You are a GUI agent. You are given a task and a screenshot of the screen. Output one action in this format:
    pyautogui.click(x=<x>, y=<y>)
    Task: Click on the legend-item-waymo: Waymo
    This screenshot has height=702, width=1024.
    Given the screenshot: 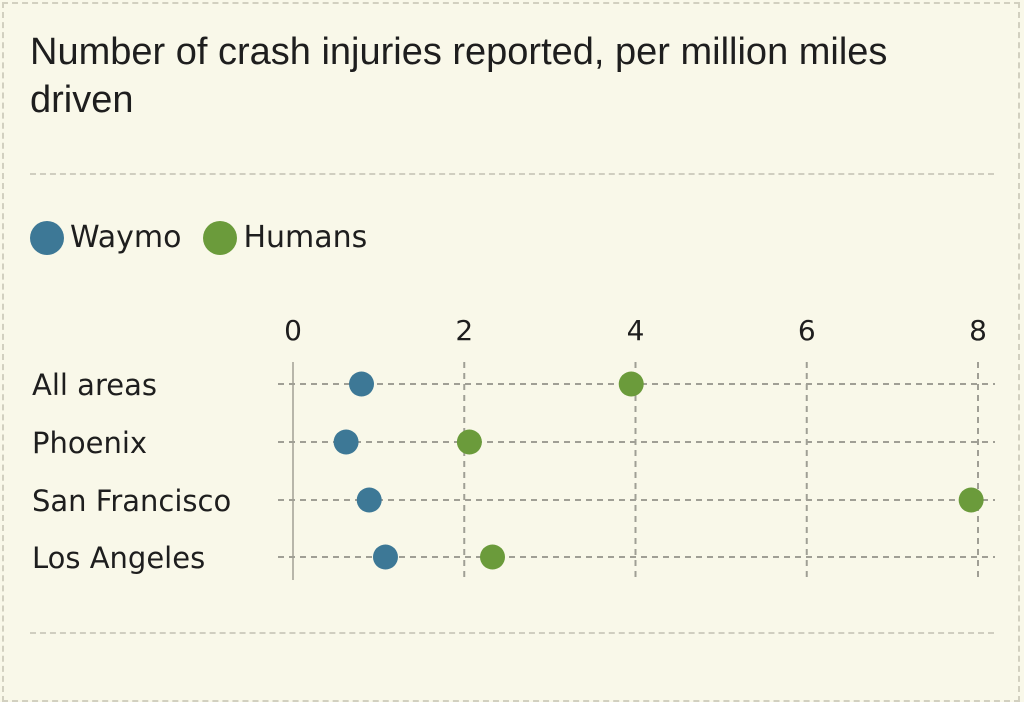 What is the action you would take?
    pyautogui.click(x=105, y=237)
    